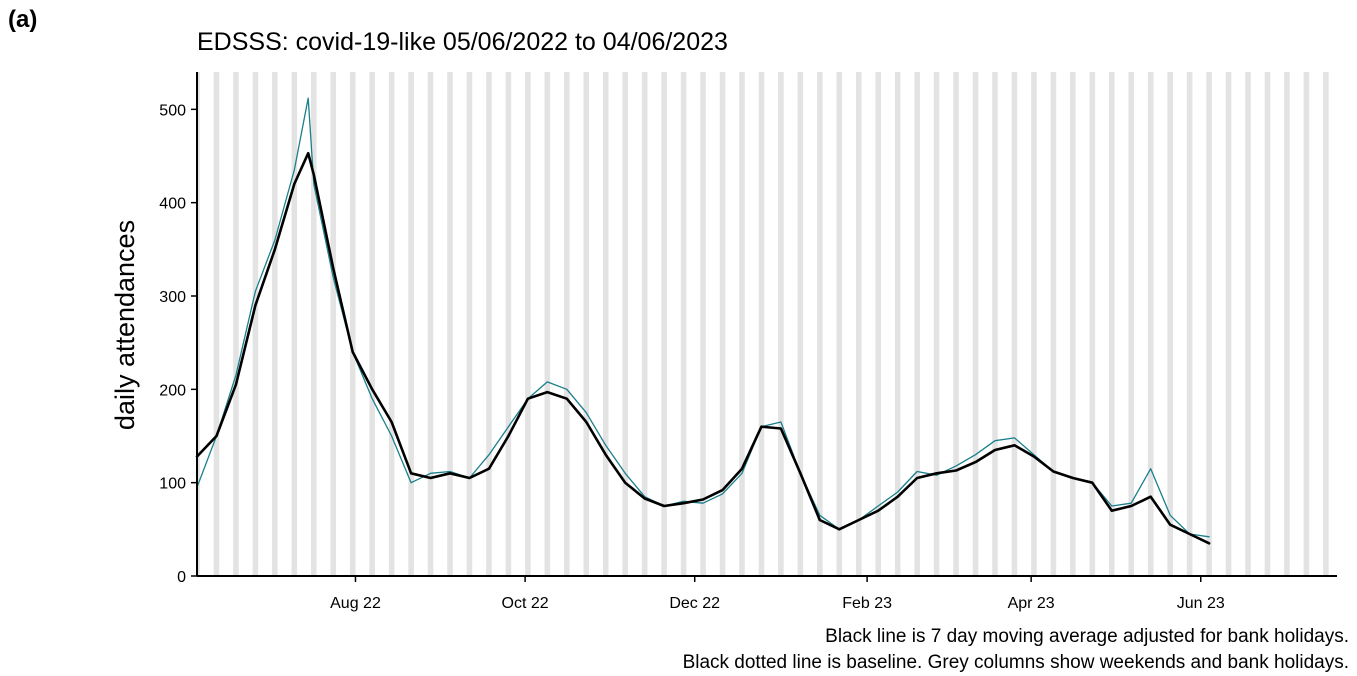 This screenshot has width=1357, height=676. I want to click on y-axis-label: daily attendances, so click(125, 325).